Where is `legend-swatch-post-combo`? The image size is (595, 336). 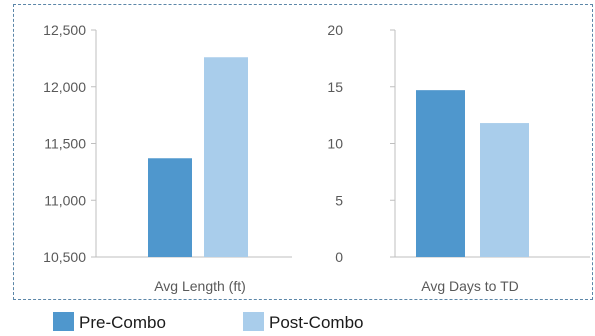
legend-swatch-post-combo is located at coordinates (253, 321).